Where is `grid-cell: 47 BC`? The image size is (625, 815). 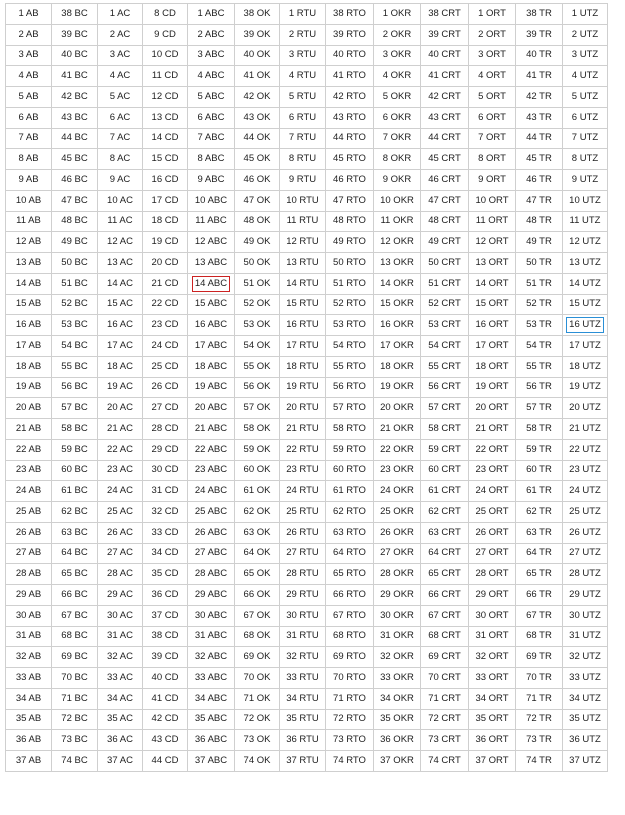
grid-cell: 47 BC is located at coordinates (74, 200).